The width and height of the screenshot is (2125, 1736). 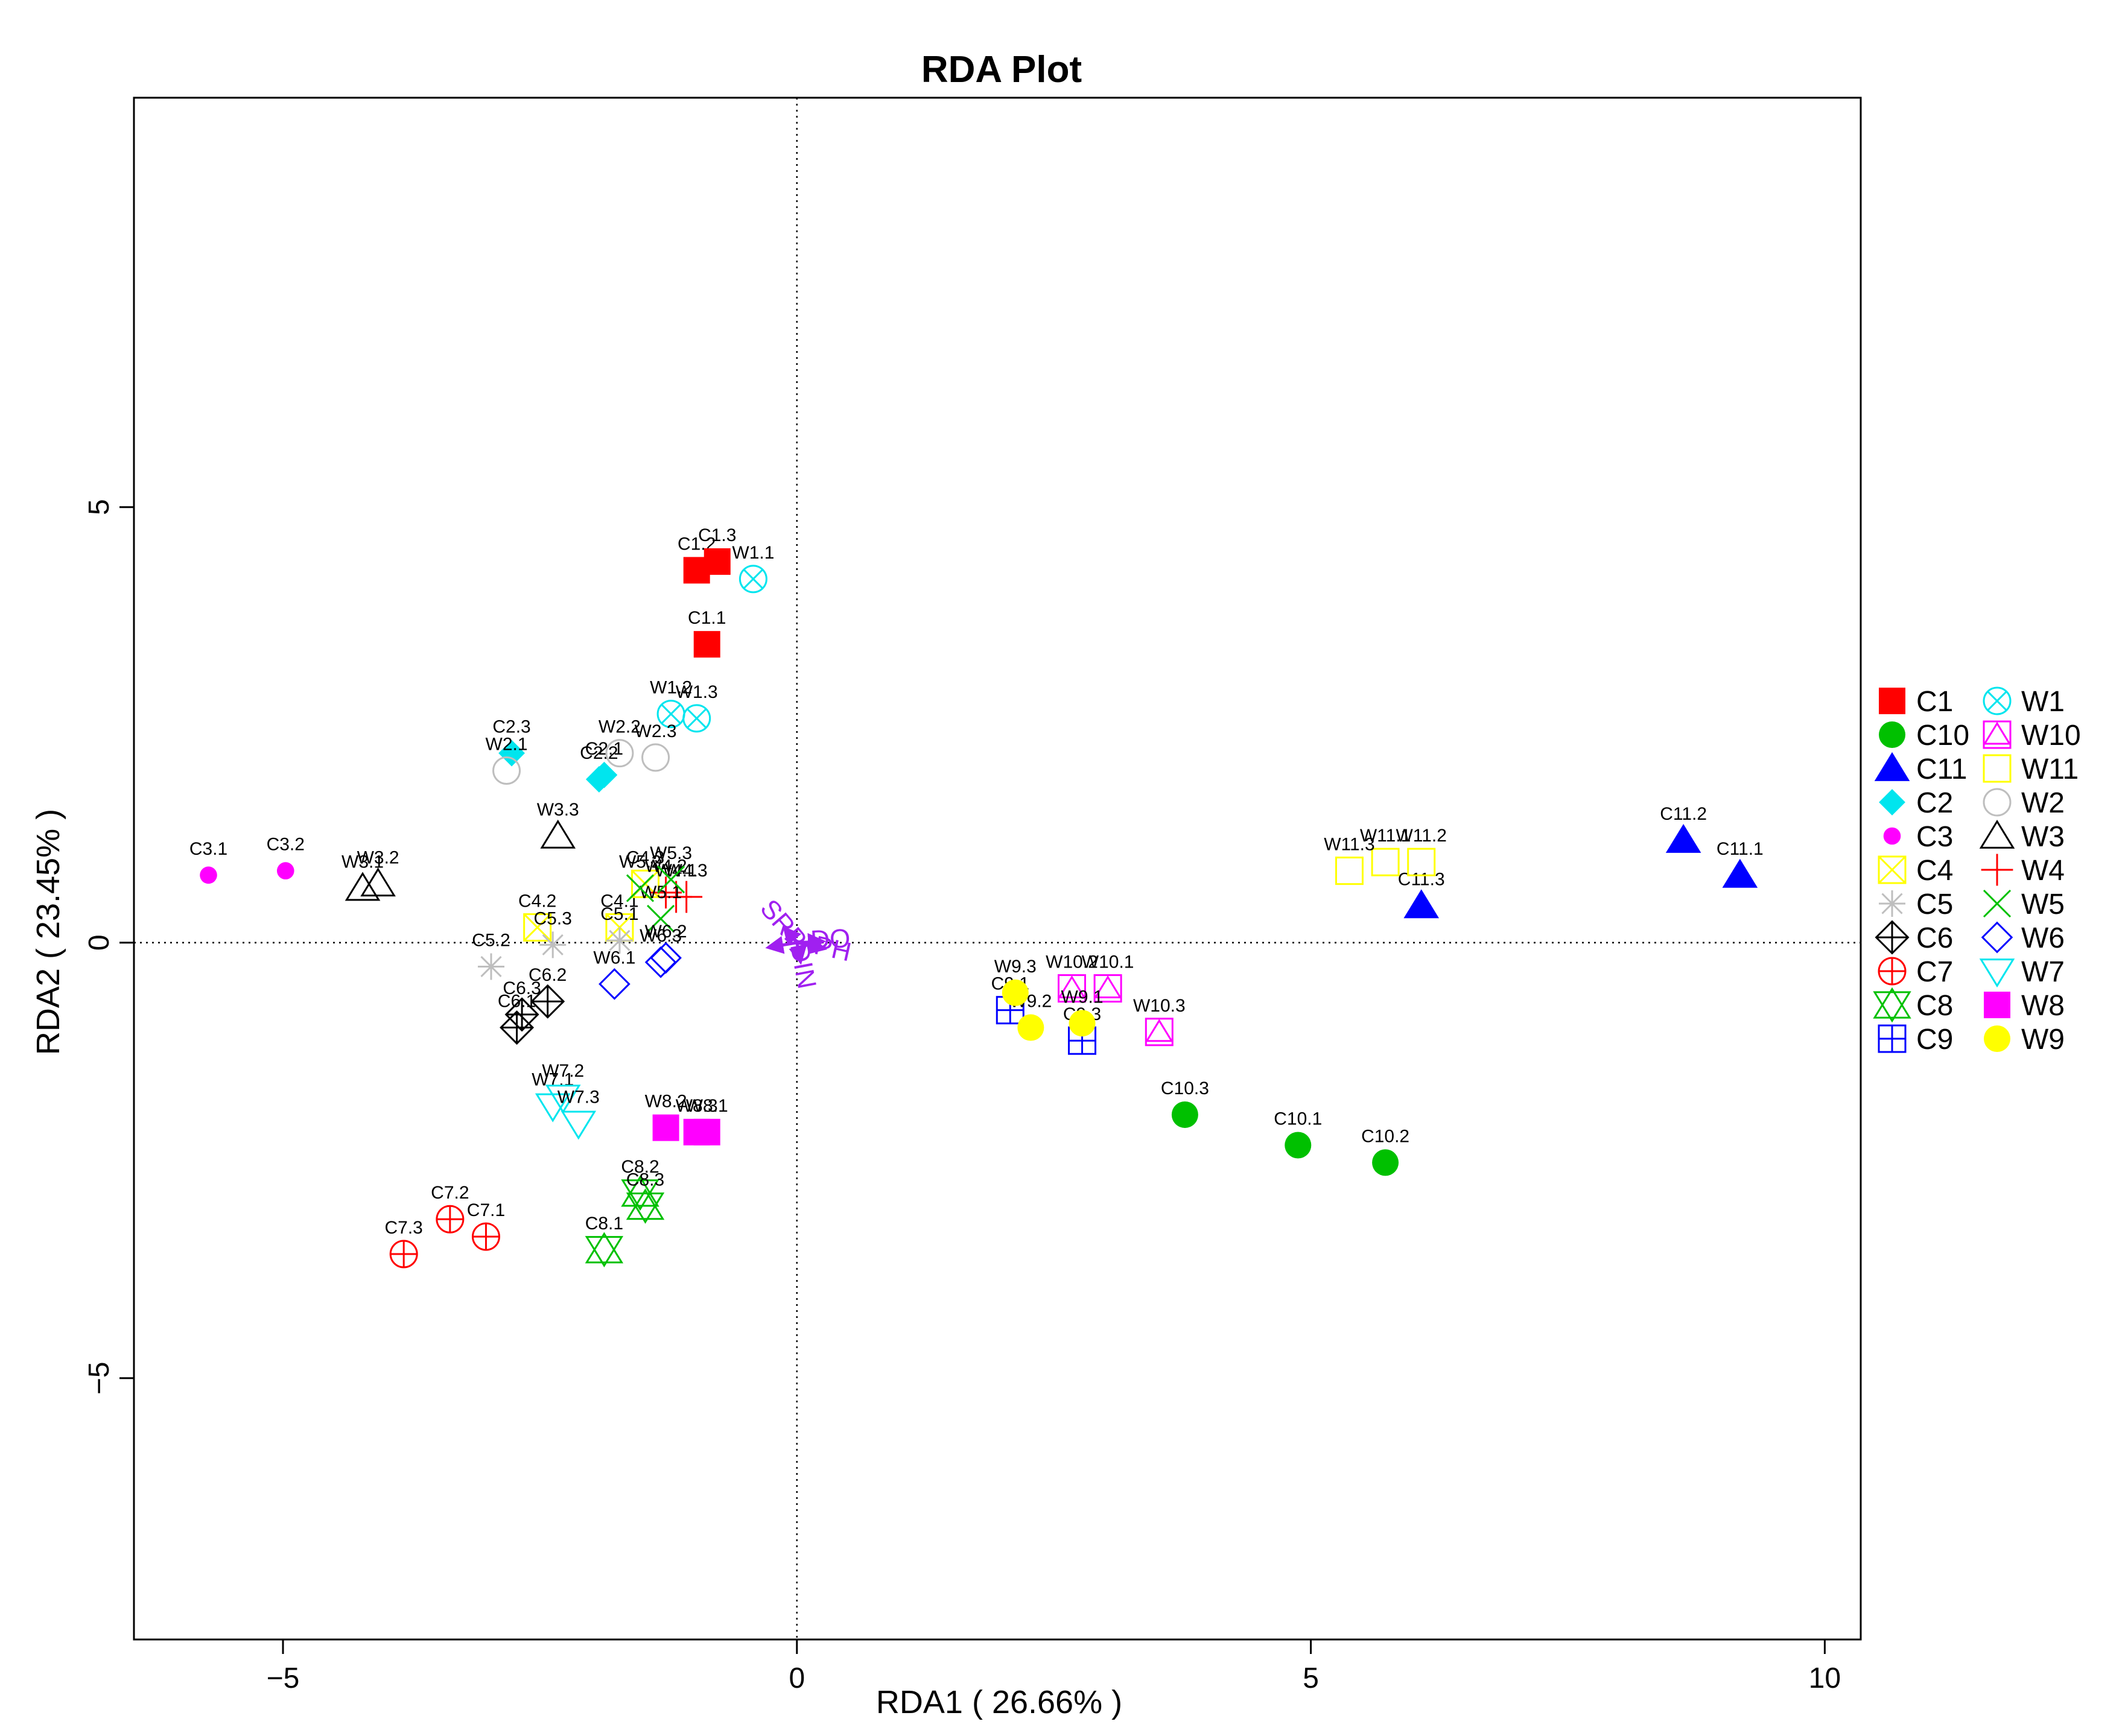 What do you see at coordinates (1916, 904) in the screenshot?
I see `legend-item: C5` at bounding box center [1916, 904].